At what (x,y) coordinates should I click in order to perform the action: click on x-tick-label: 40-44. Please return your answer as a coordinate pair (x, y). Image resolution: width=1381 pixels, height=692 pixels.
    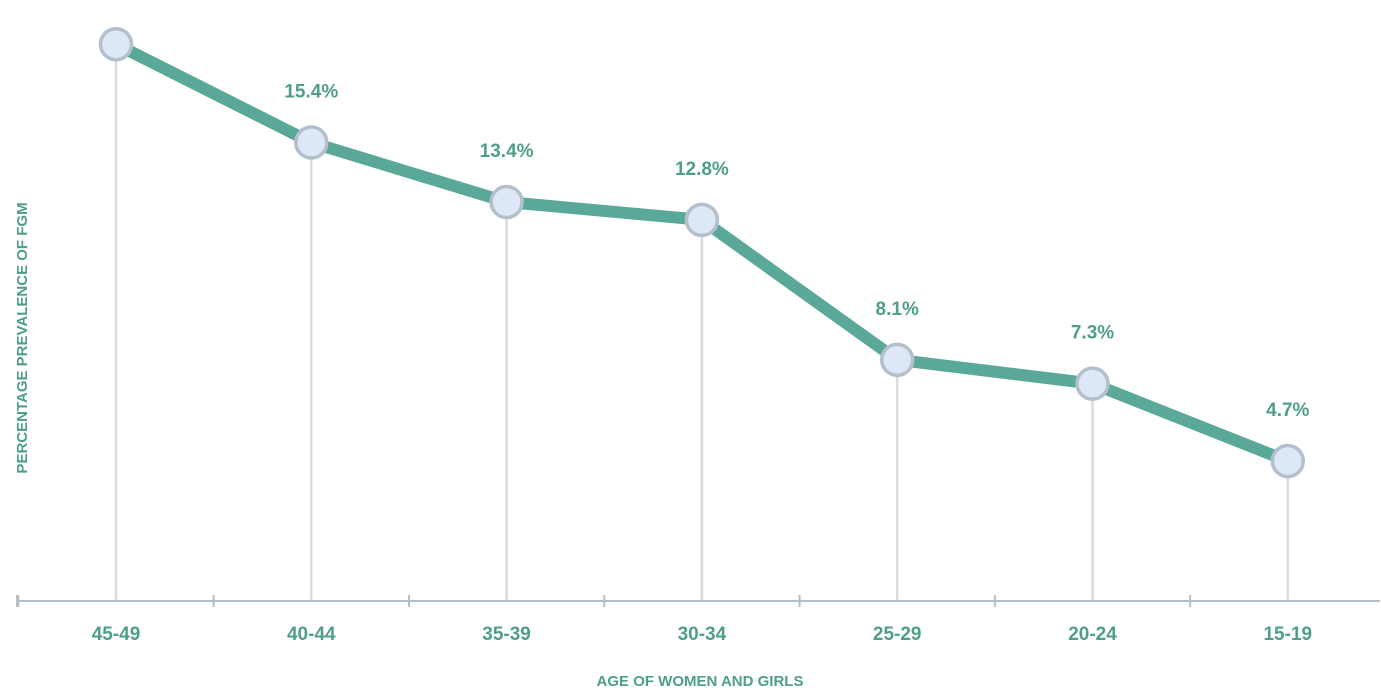
    Looking at the image, I should click on (311, 634).